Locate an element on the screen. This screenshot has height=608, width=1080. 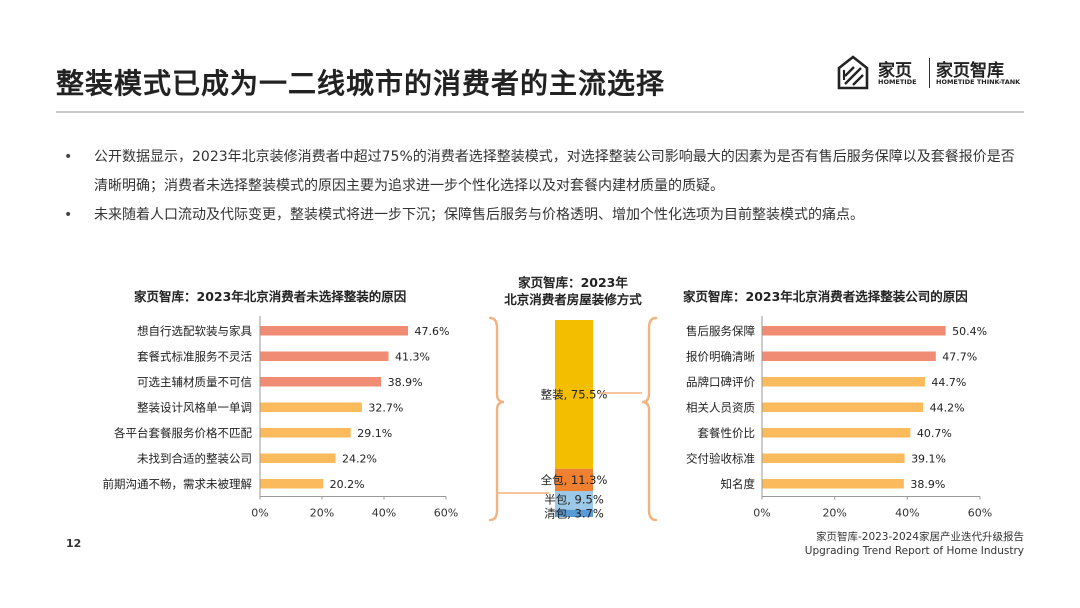
right-category-label: 套餐性价比 is located at coordinates (727, 433).